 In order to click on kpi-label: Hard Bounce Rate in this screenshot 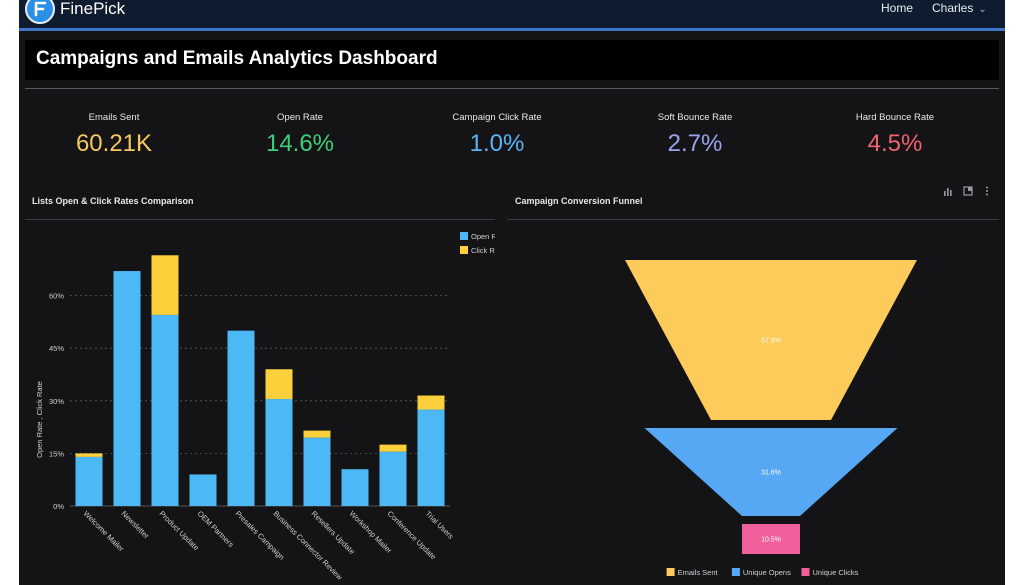, I will do `click(895, 117)`.